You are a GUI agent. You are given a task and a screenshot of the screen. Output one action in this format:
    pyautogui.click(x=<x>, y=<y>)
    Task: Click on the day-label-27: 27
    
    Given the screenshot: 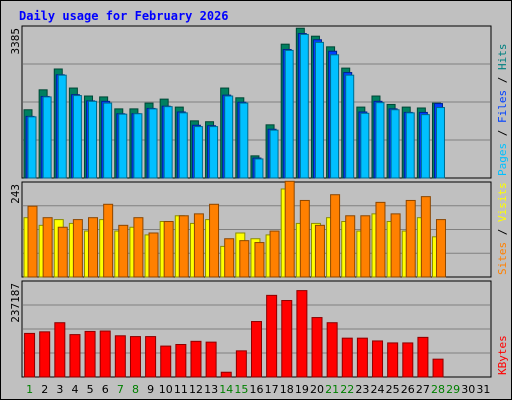 What is the action you would take?
    pyautogui.click(x=423, y=389)
    